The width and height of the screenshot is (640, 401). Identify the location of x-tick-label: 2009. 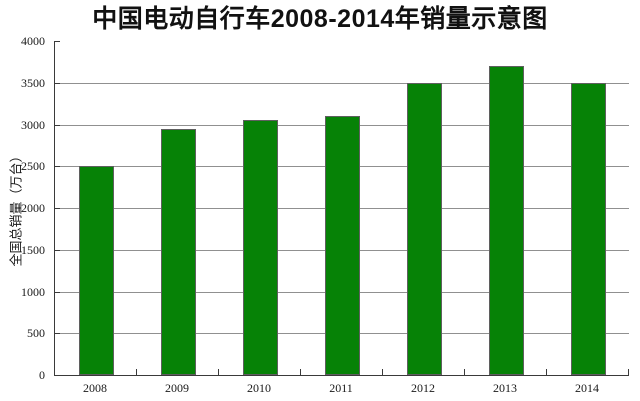
(177, 388).